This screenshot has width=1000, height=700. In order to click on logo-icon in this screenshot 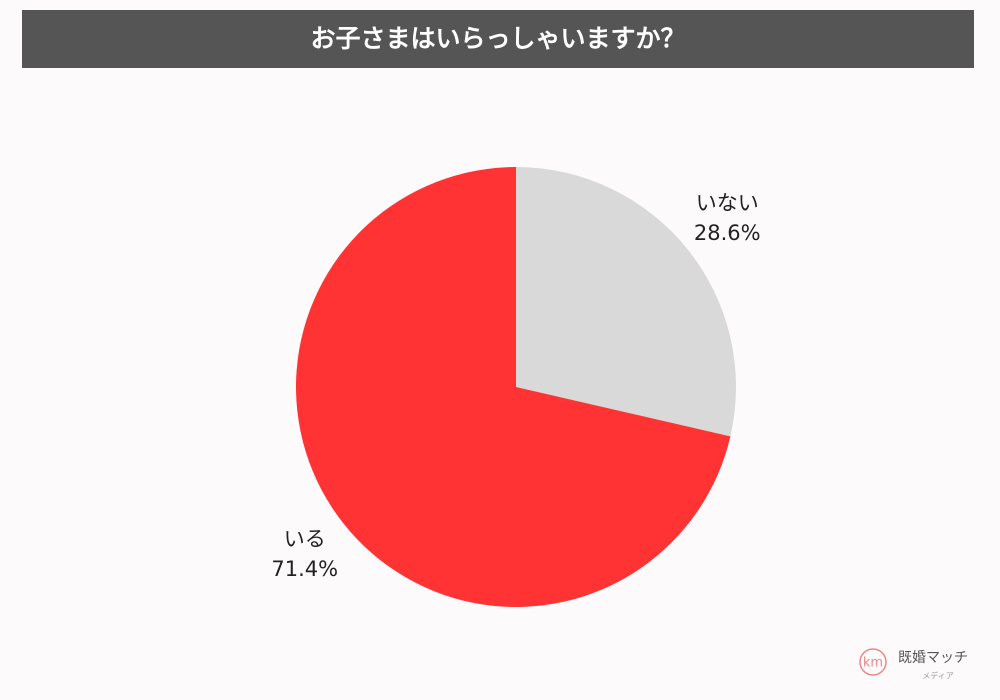, I will do `click(873, 662)`.